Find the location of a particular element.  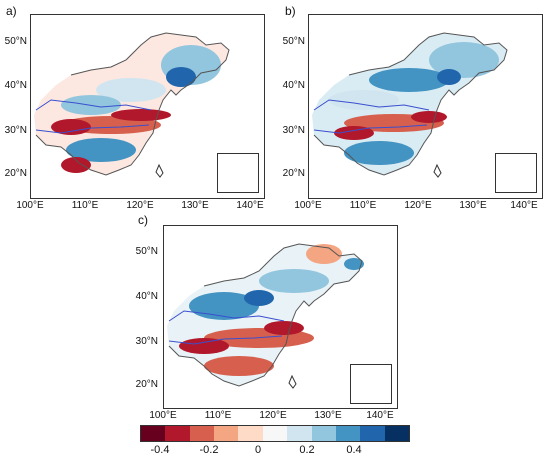

inset-map-a is located at coordinates (238, 173).